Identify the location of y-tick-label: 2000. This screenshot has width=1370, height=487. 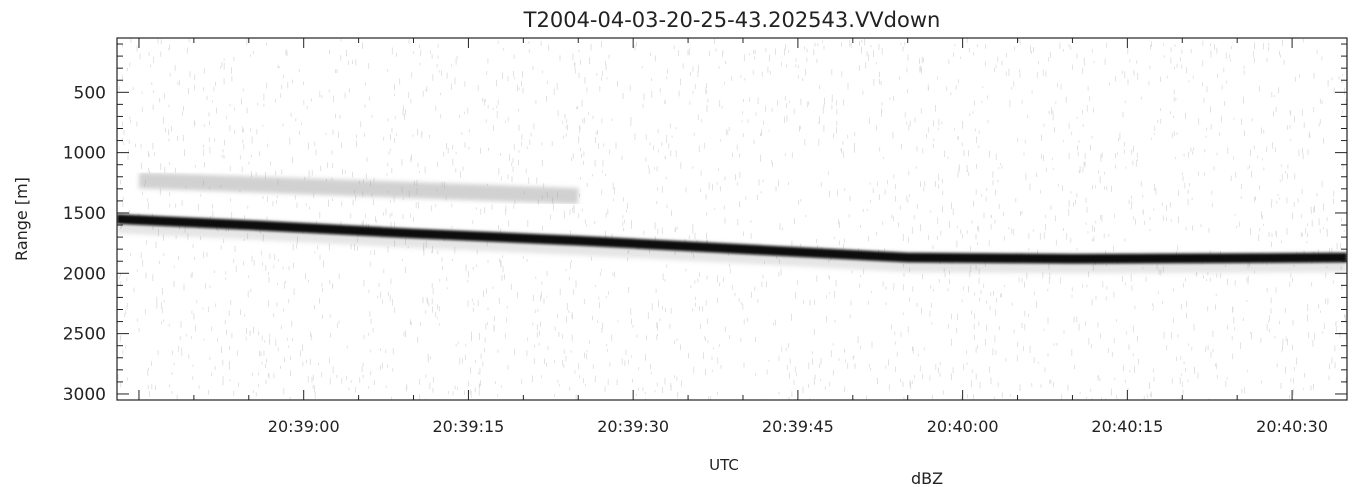
(84, 274).